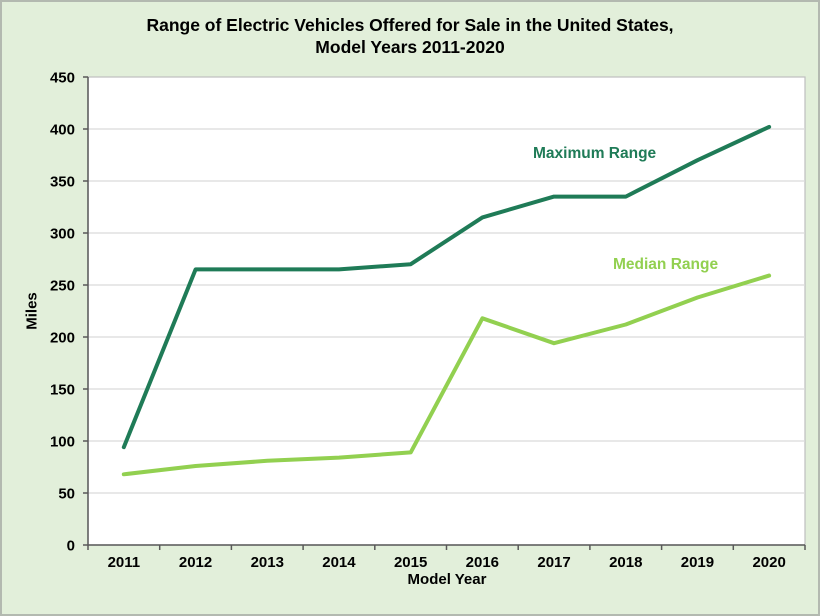  I want to click on series-label-median-range: Median Range, so click(666, 264).